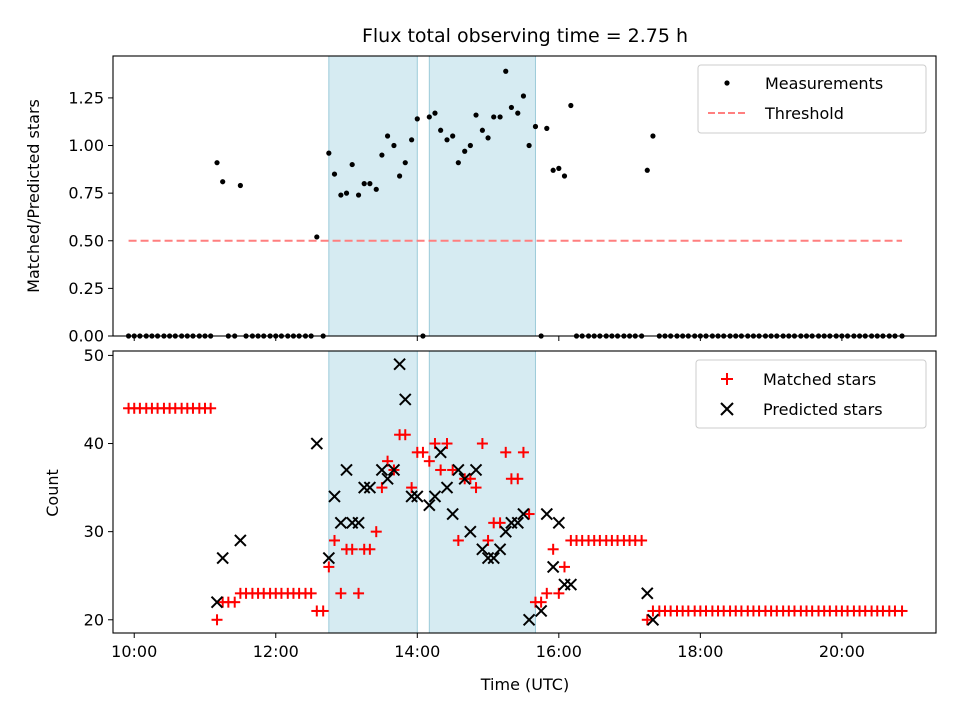  I want to click on legend-matched-label: Matched stars, so click(819, 379).